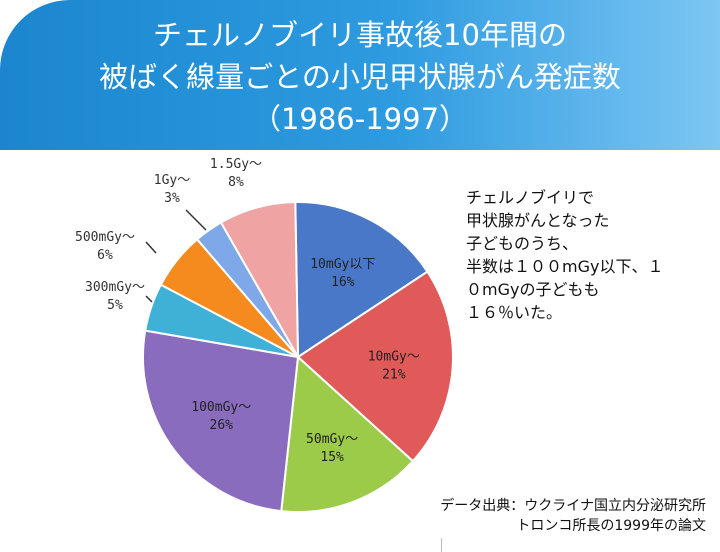 This screenshot has height=552, width=720. I want to click on divider, so click(441, 545).